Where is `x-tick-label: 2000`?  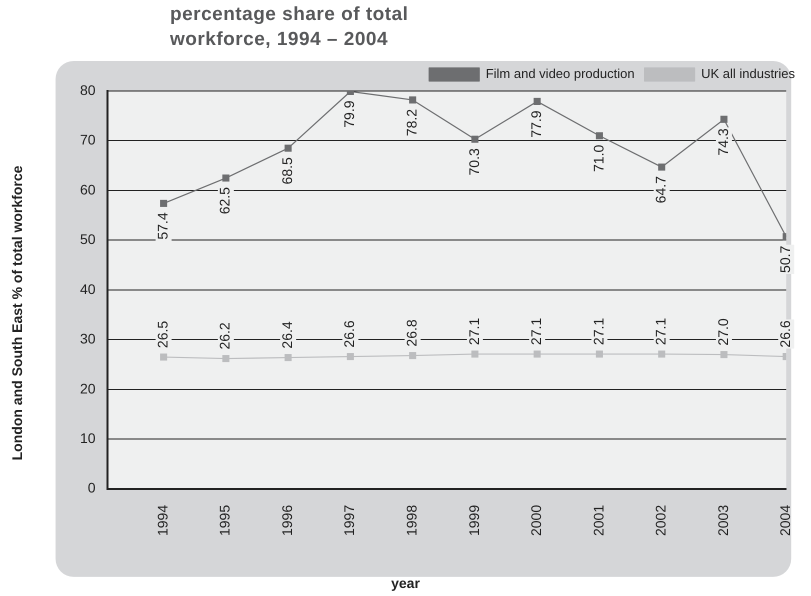
x-tick-label: 2000 is located at coordinates (536, 520).